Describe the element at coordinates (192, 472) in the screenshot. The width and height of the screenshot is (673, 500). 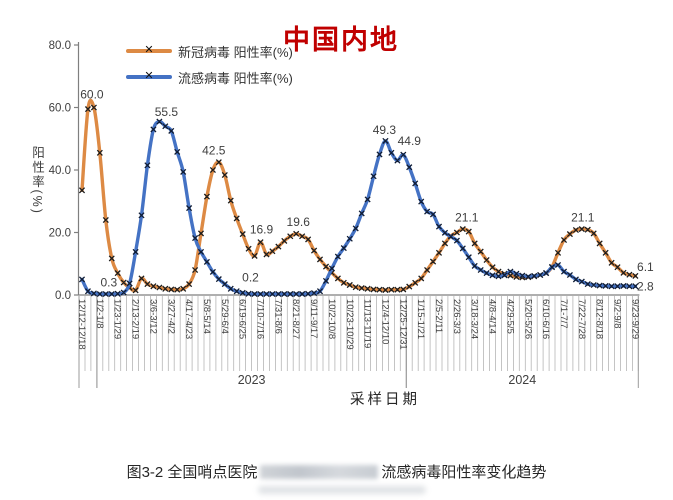
I see `caption-prefix: 图3-2 全国哨点医院` at that location.